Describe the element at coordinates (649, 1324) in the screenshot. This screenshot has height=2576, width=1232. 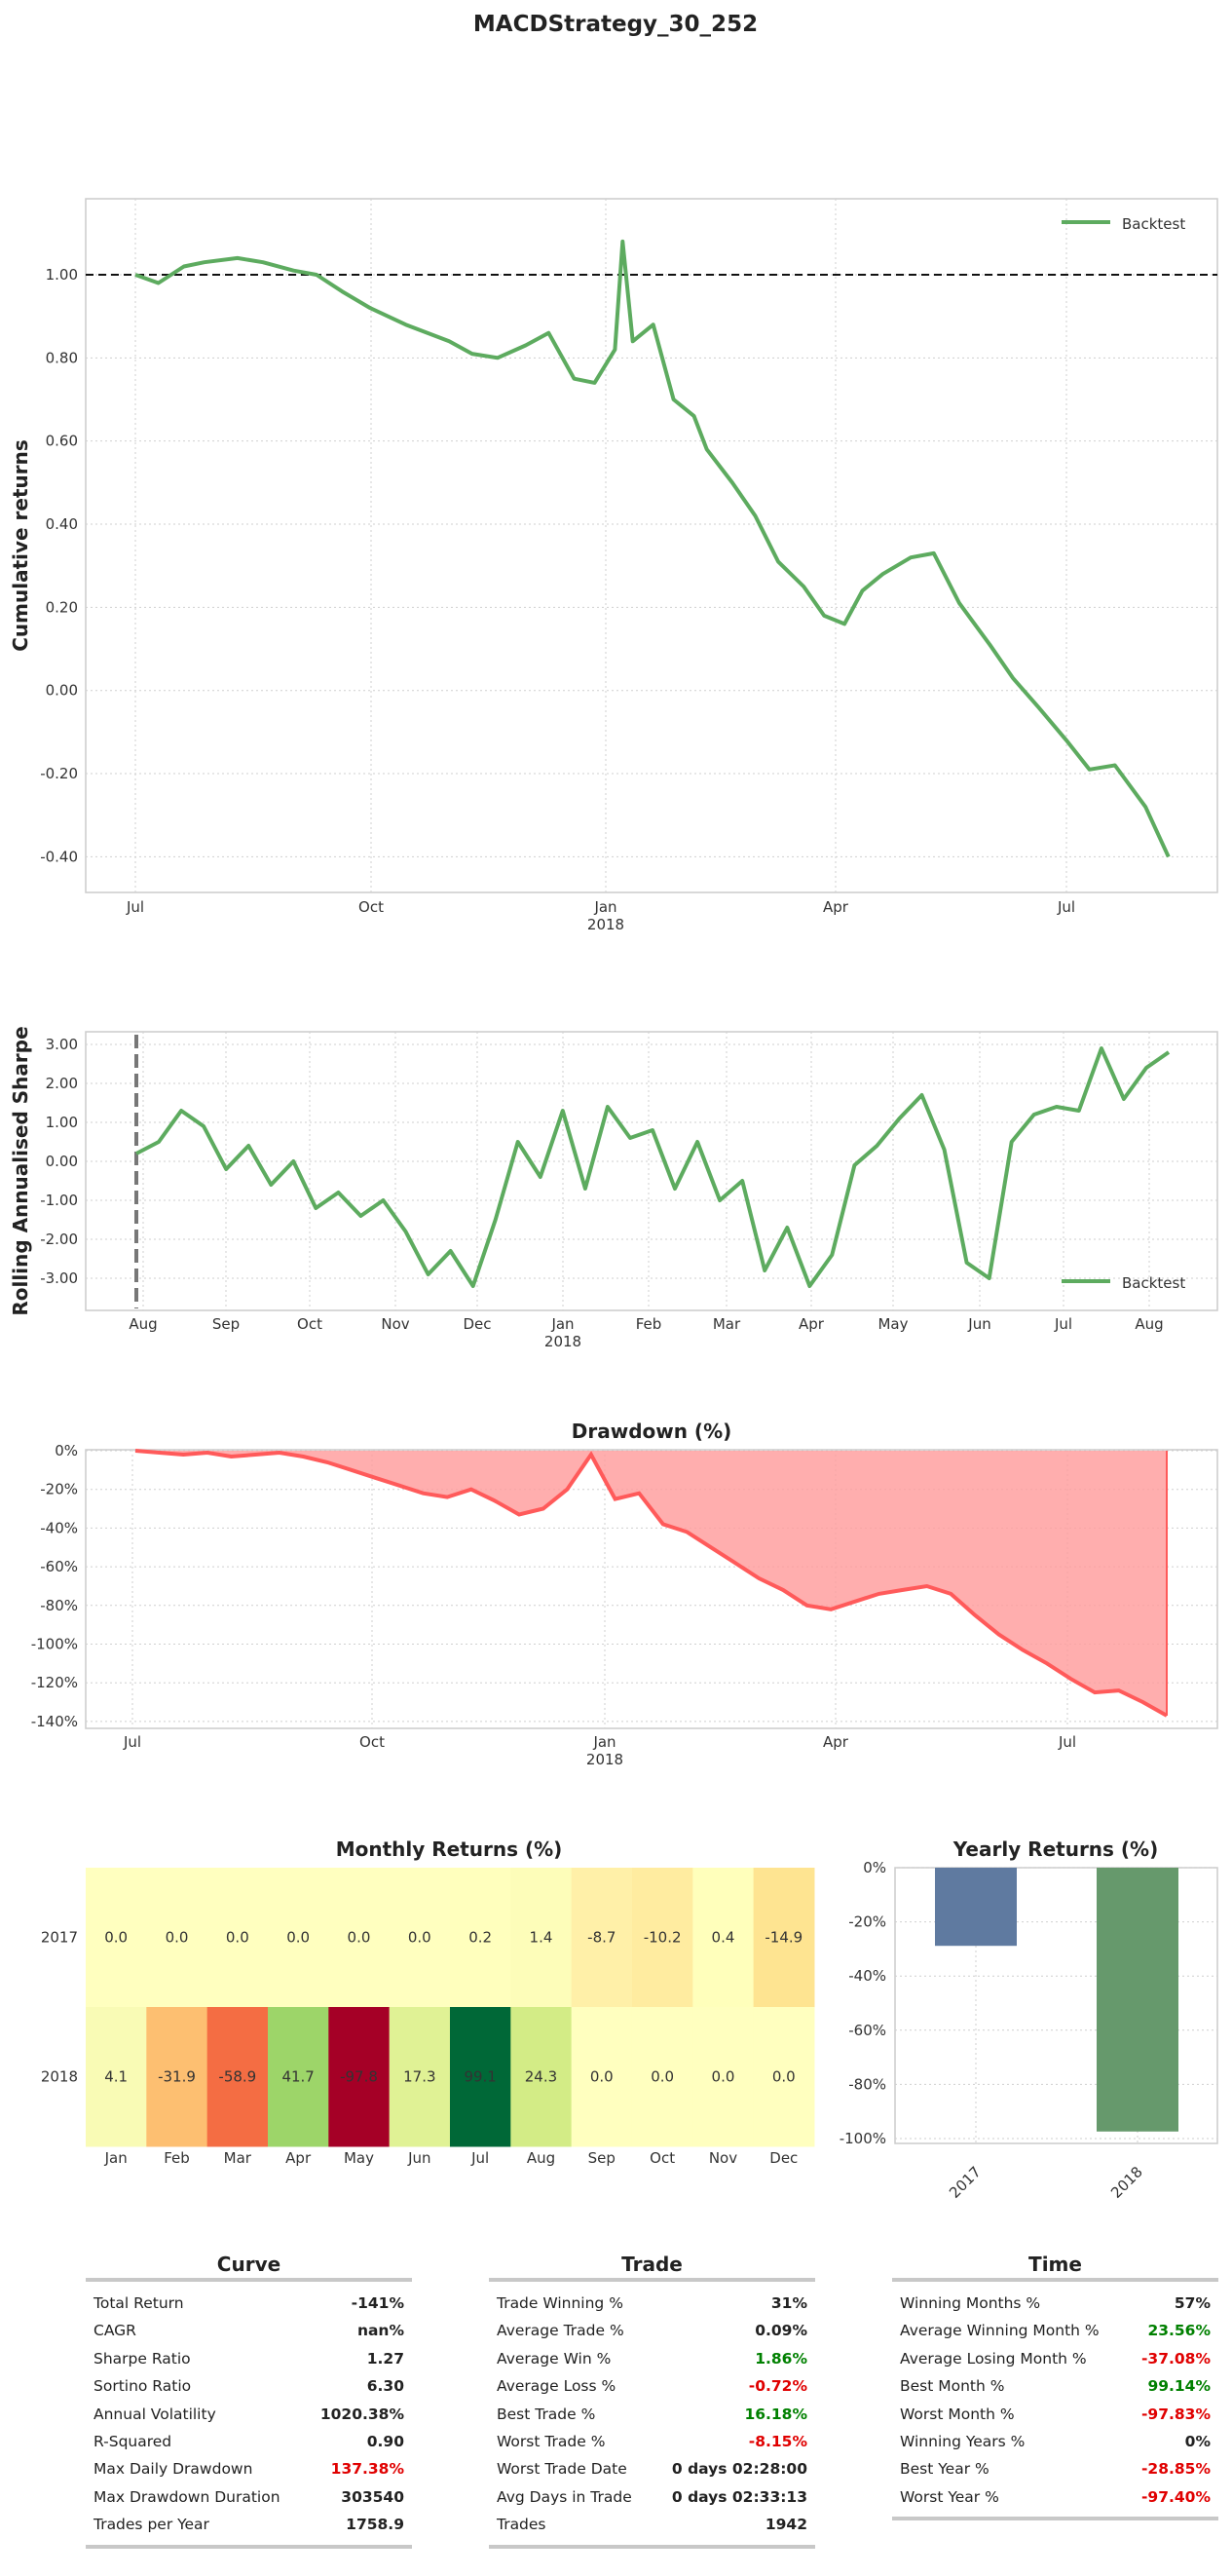
I see `x-tick-label: Feb` at that location.